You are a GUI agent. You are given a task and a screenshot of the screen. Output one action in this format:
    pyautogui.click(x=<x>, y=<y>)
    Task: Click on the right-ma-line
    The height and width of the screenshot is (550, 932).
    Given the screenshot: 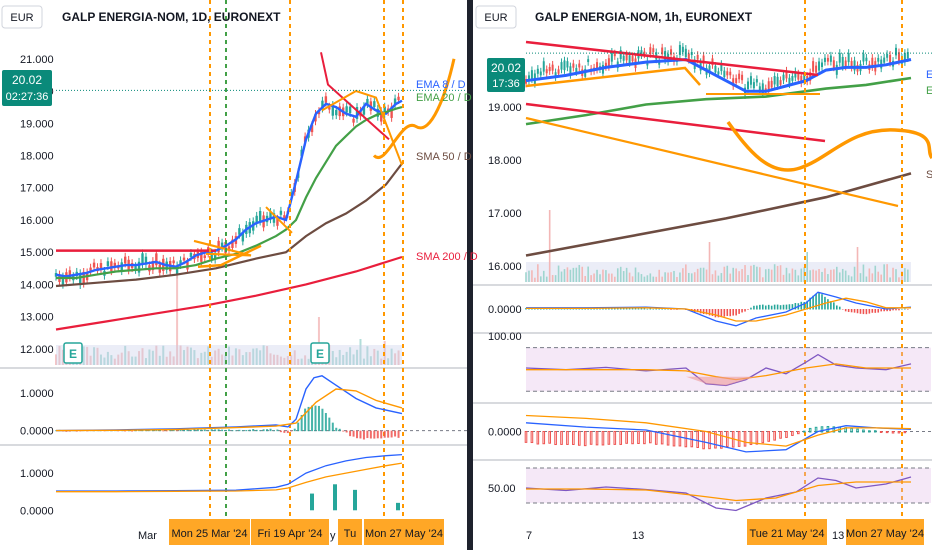 What is the action you would take?
    pyautogui.click(x=718, y=75)
    